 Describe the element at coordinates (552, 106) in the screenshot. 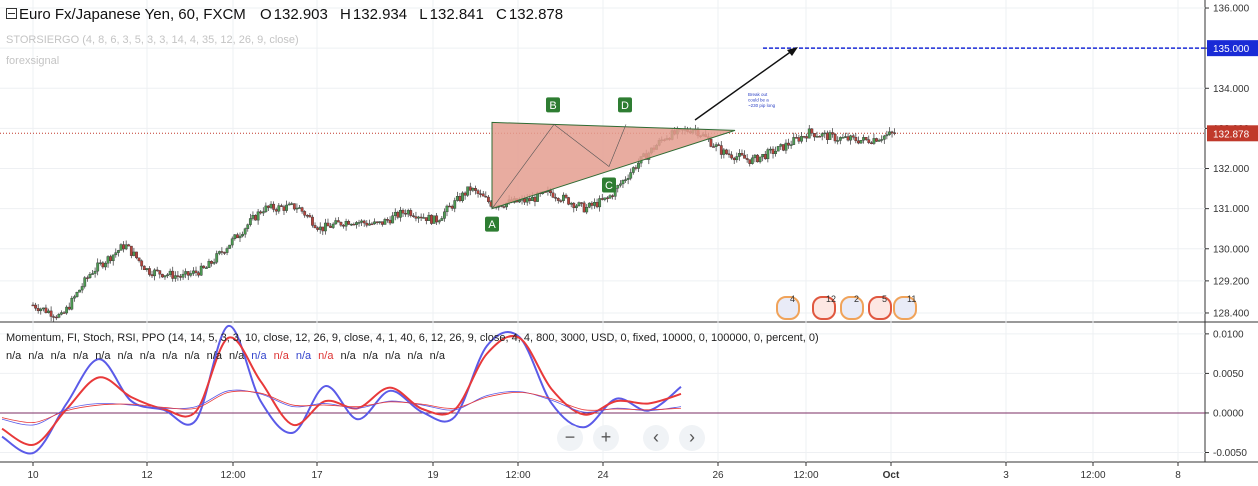

I see `point-label: B` at that location.